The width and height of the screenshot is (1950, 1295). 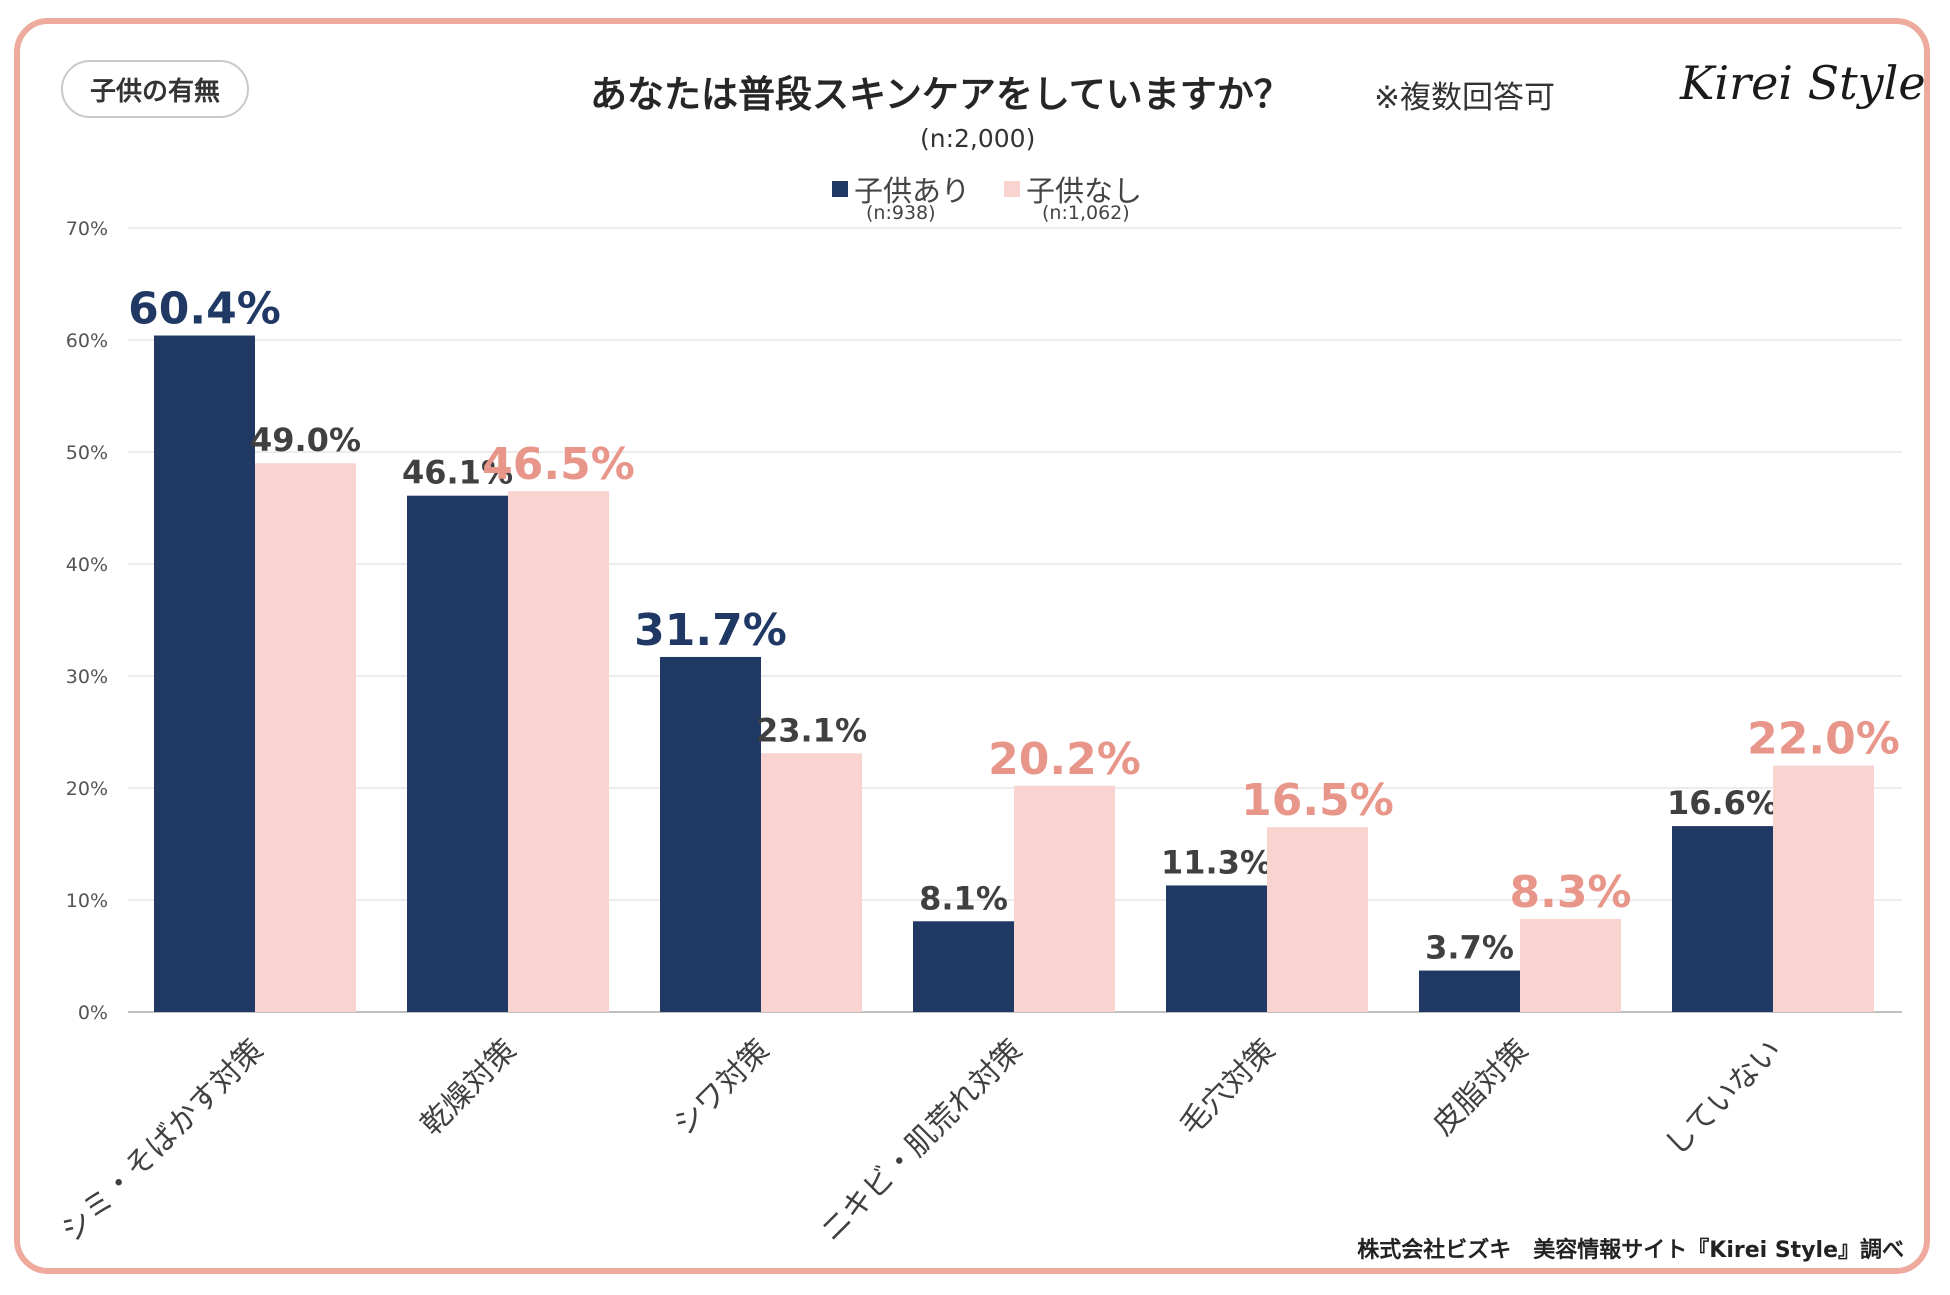 I want to click on y-tick-label: 0%, so click(x=93, y=1013).